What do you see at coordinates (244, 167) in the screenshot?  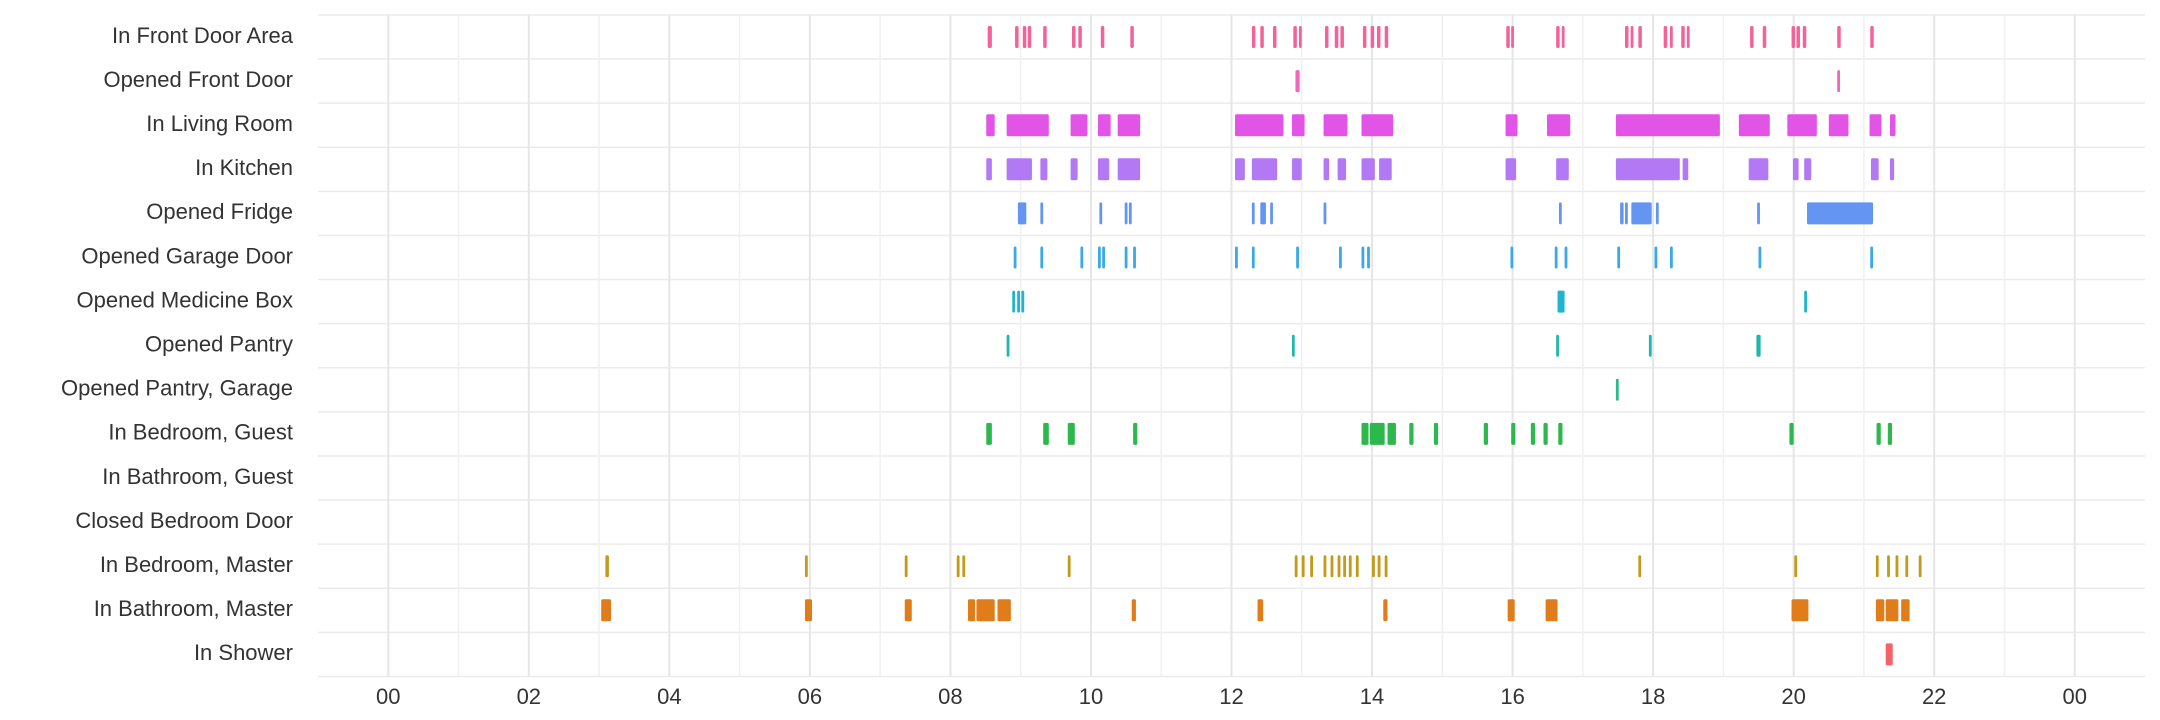 I see `category-label: In Kitchen` at bounding box center [244, 167].